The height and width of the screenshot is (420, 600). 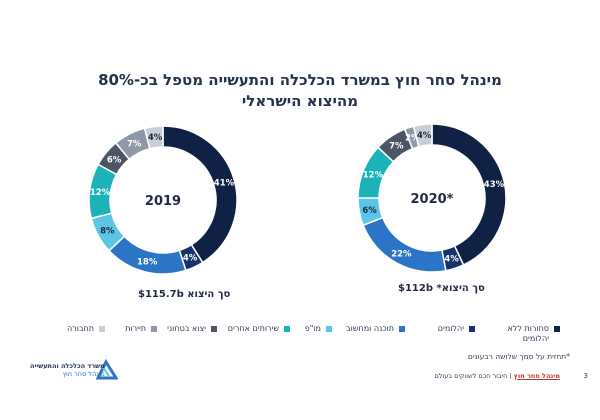 What do you see at coordinates (224, 183) in the screenshot?
I see `slice-label: 41%` at bounding box center [224, 183].